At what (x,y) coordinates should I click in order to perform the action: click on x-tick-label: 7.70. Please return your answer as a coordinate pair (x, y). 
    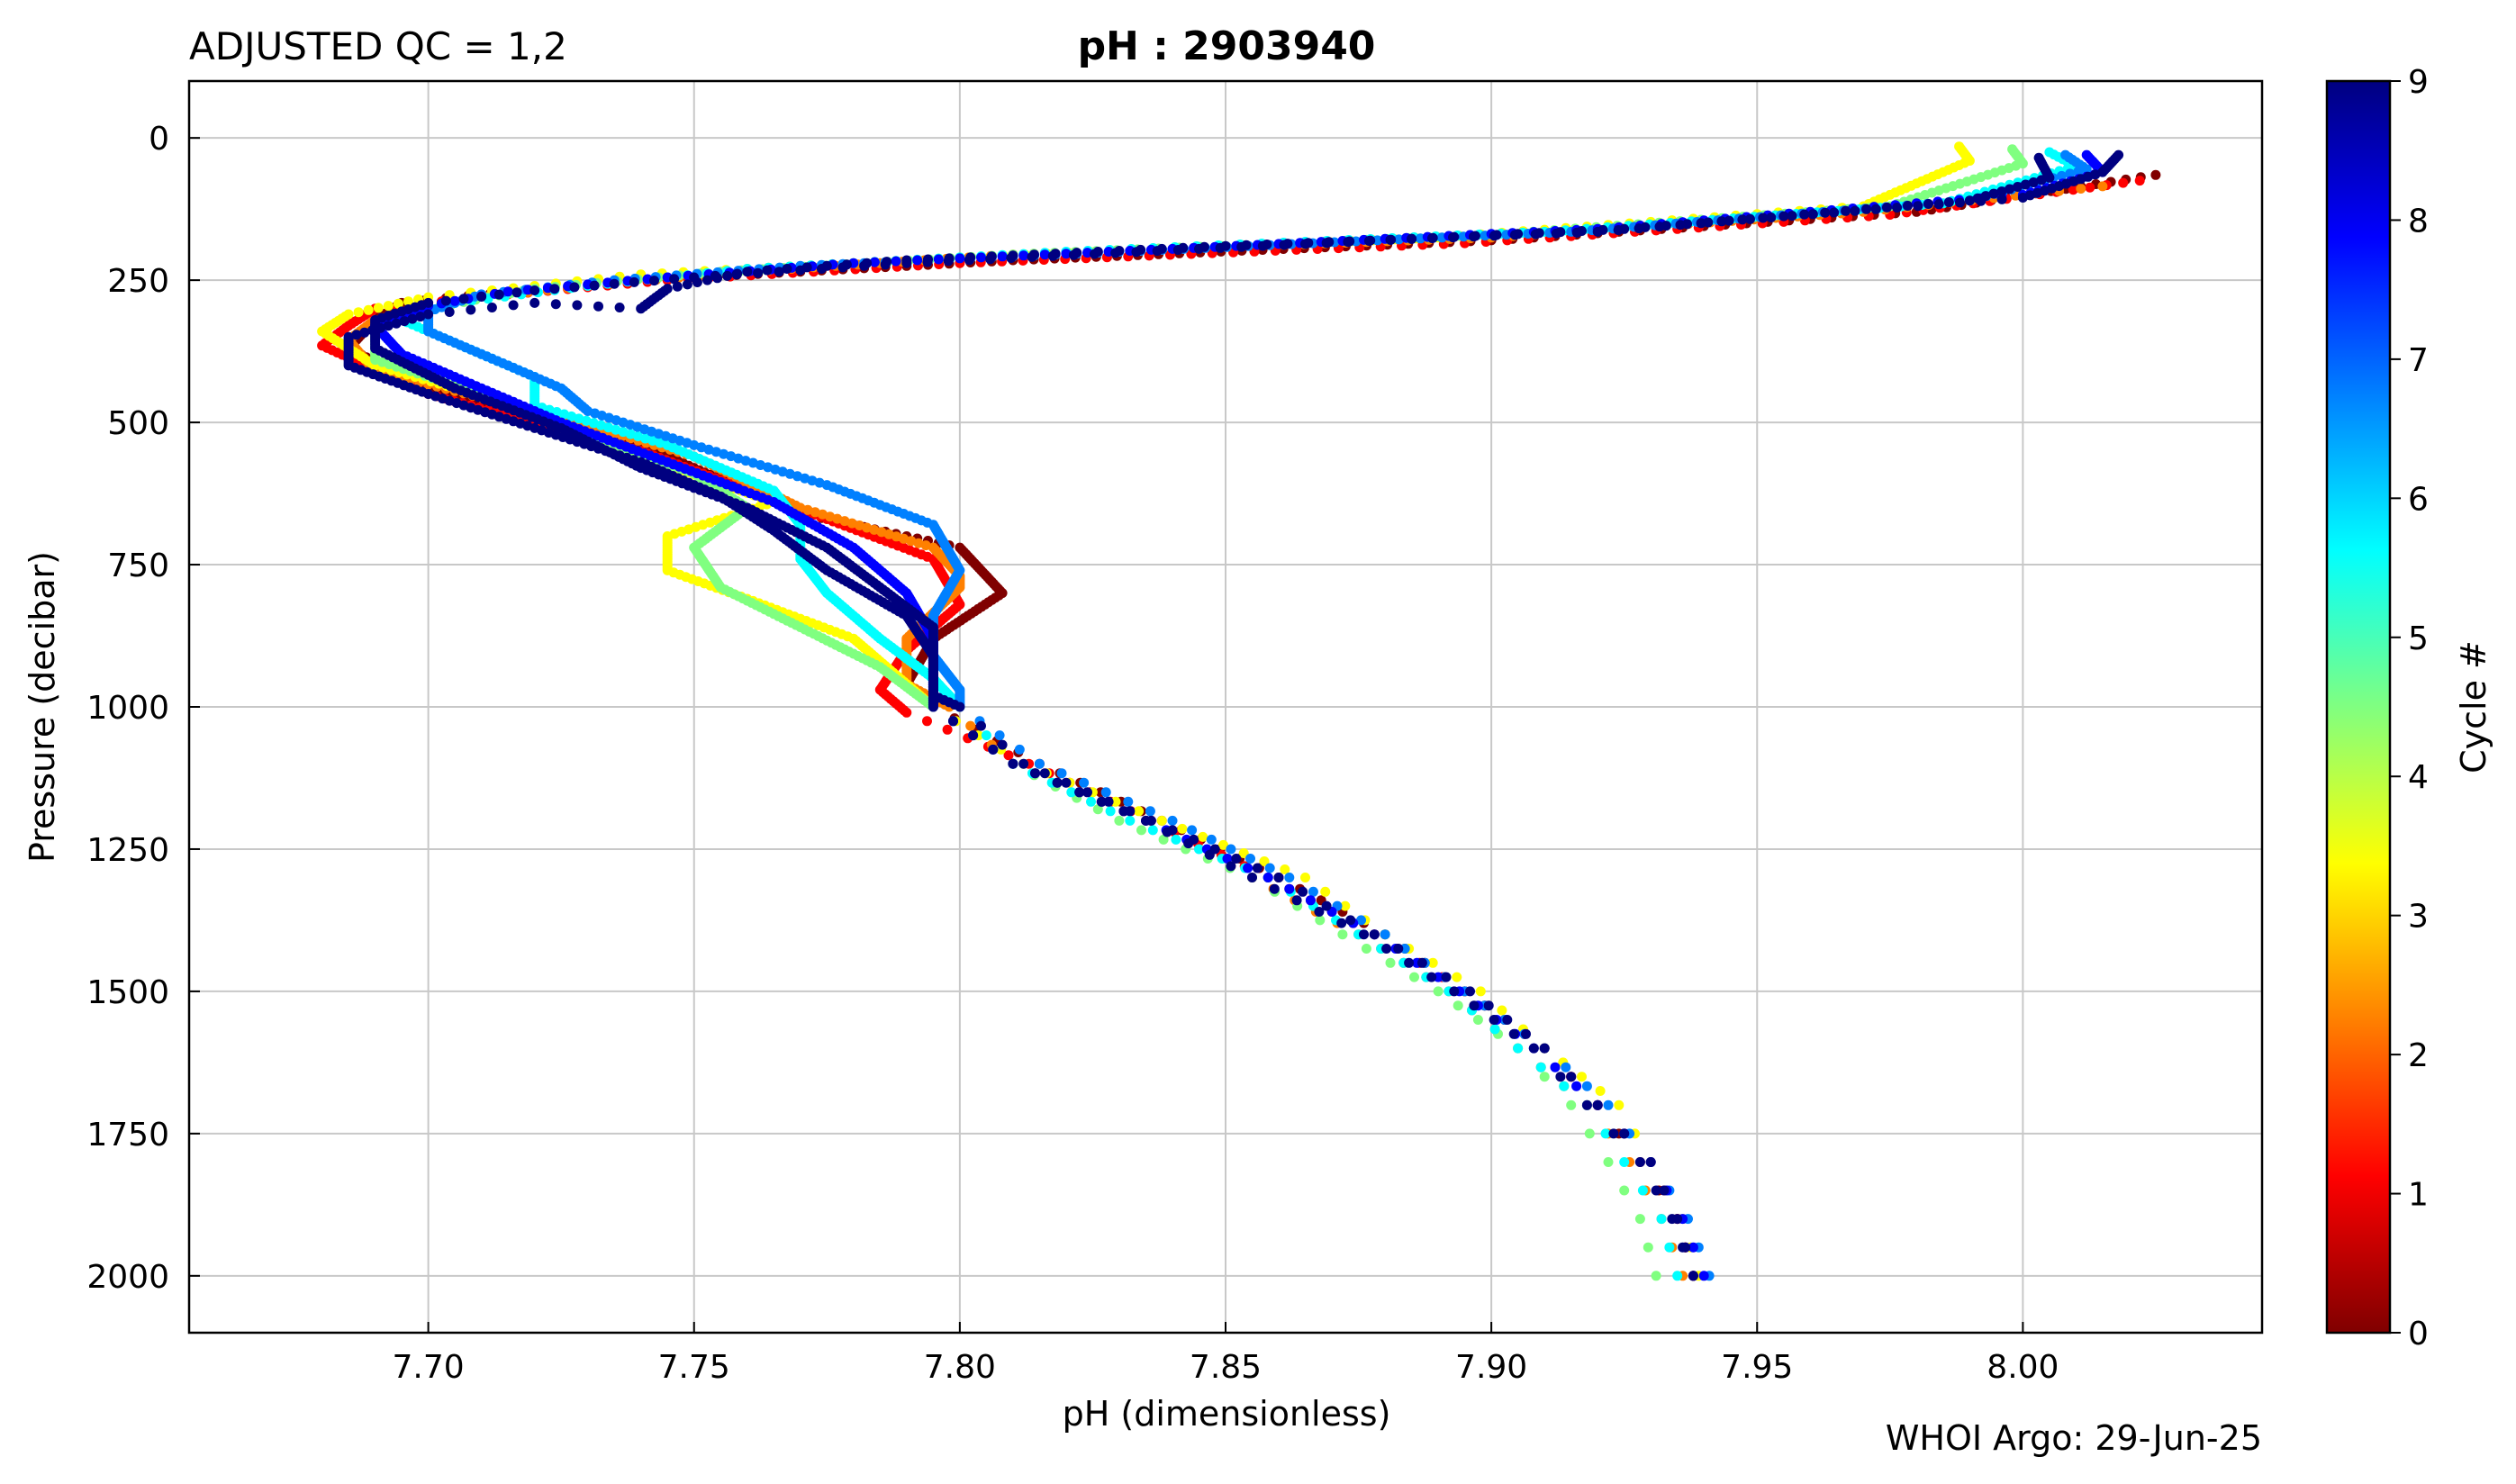
    Looking at the image, I should click on (429, 1367).